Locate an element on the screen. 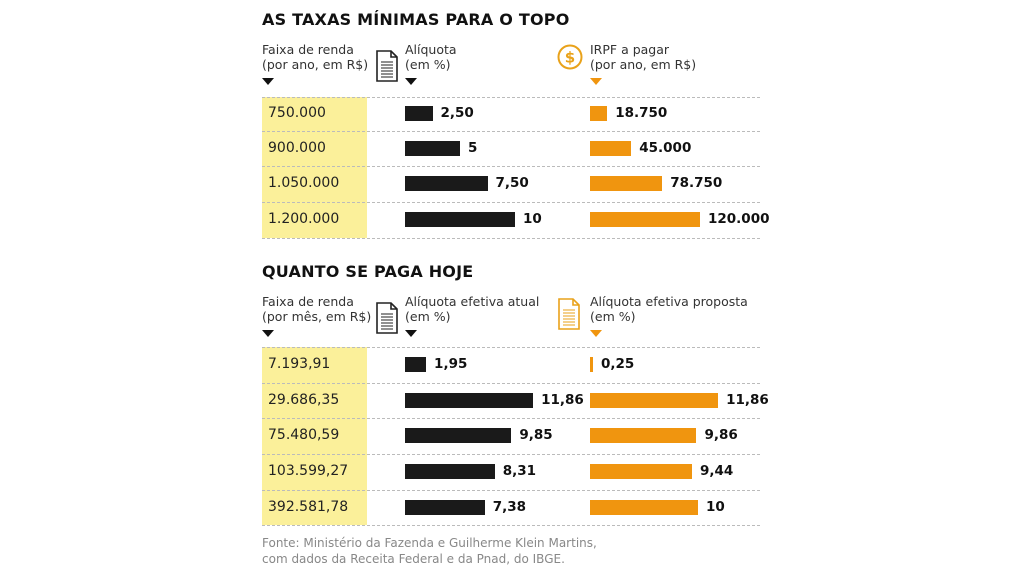 This screenshot has height=576, width=1024. column-header-col2: Alíquota efetiva atual (em %) is located at coordinates (472, 309).